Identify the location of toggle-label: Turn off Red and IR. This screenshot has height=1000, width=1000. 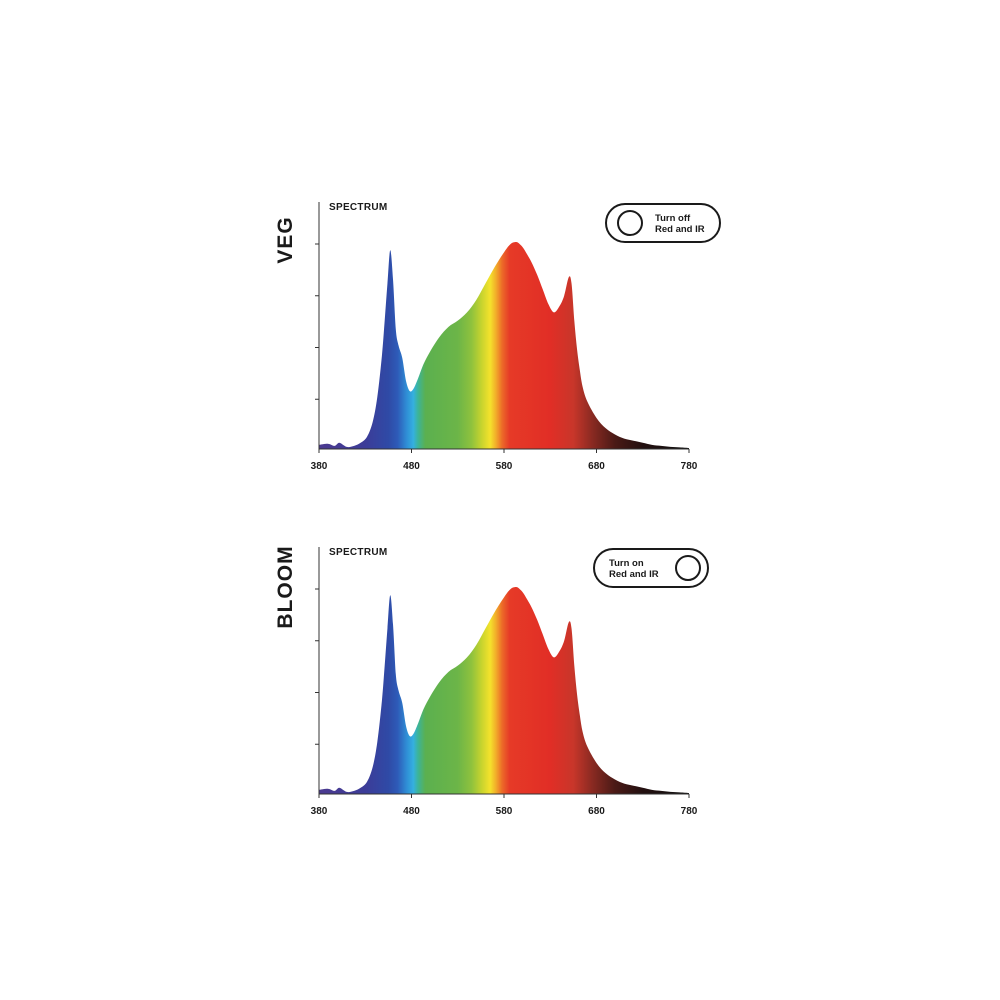
(680, 224).